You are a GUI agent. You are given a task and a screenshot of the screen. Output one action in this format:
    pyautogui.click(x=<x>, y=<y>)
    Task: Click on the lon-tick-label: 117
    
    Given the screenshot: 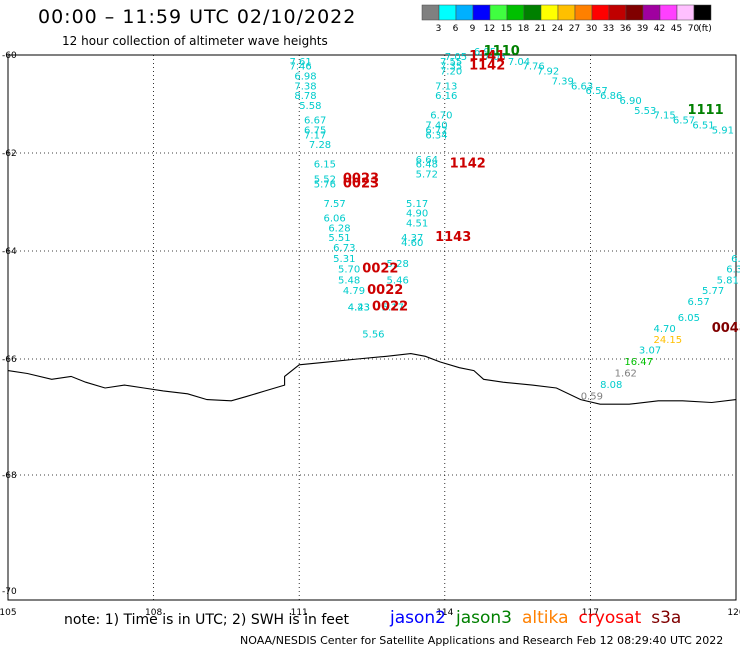 What is the action you would take?
    pyautogui.click(x=590, y=613)
    